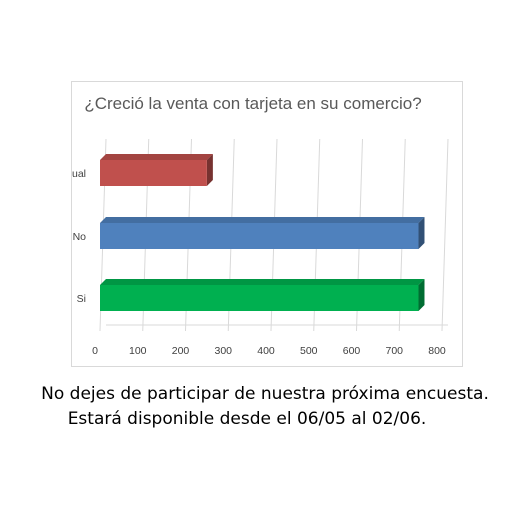  I want to click on x-tick-label-8: 800, so click(437, 351).